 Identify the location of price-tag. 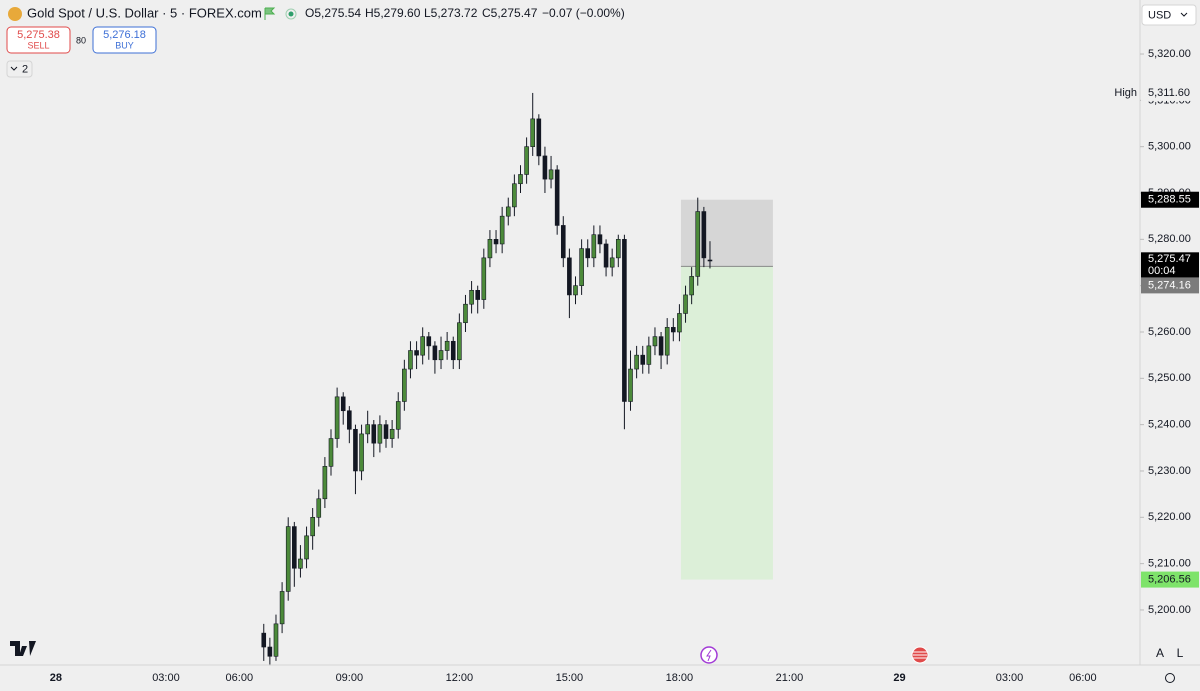
(1170, 579).